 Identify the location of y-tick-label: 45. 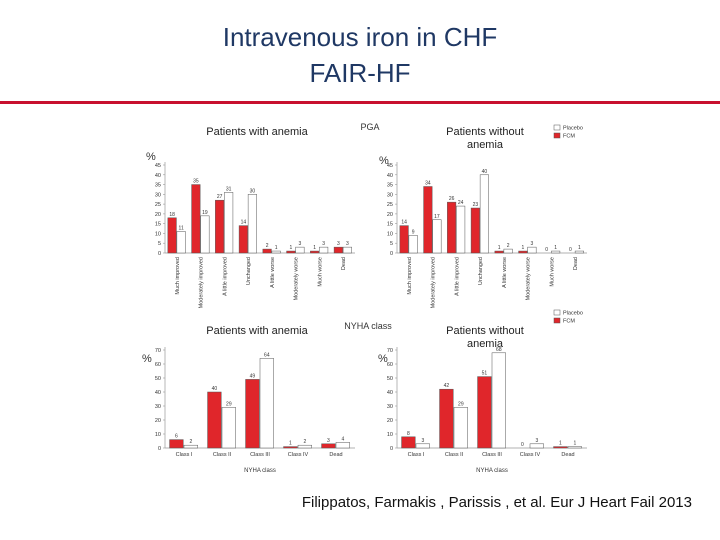
(158, 166).